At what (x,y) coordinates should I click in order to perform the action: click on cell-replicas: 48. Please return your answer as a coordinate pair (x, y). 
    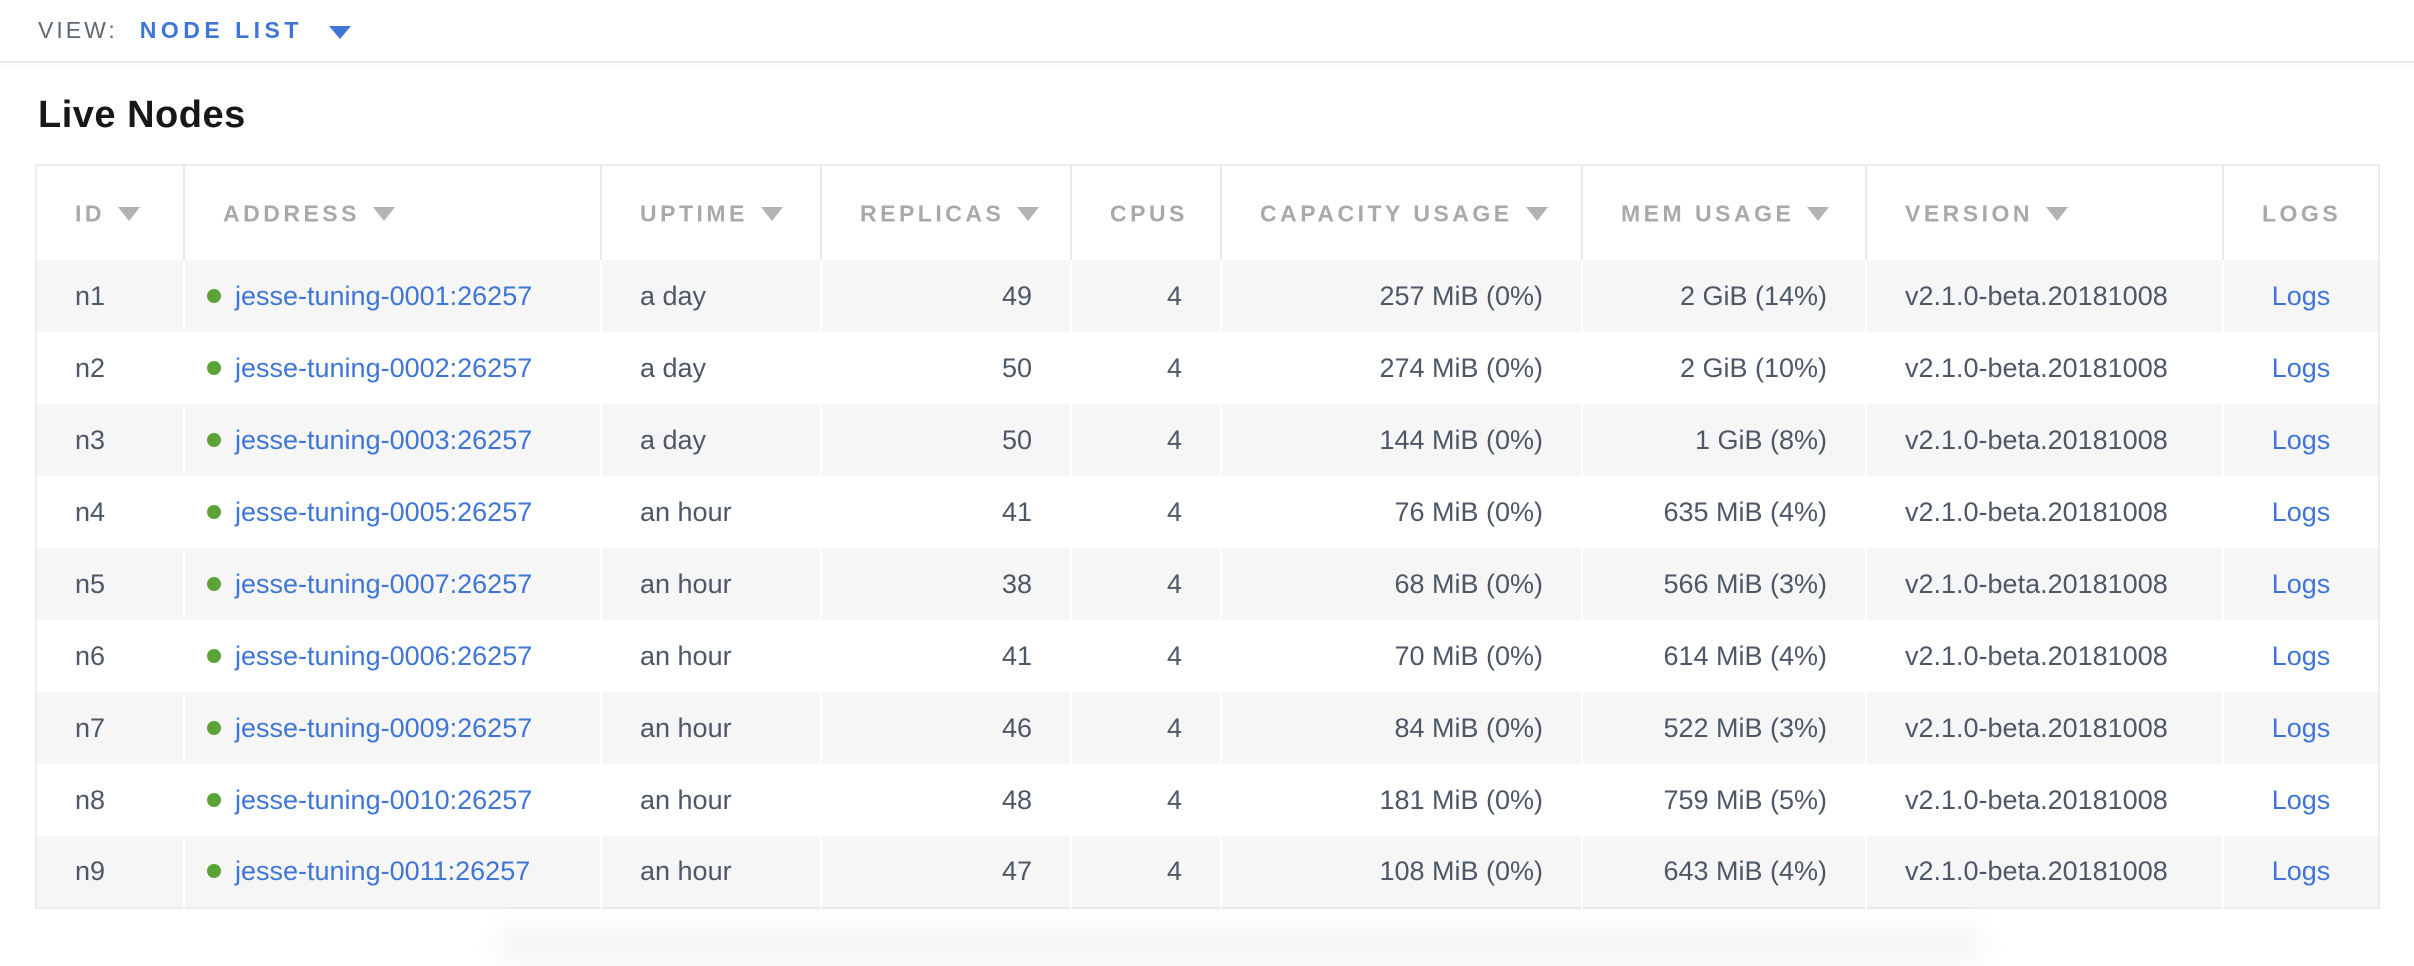
    Looking at the image, I should click on (945, 800).